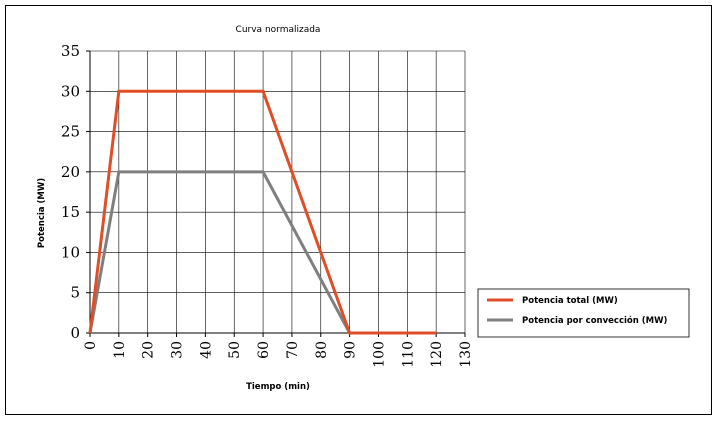 This screenshot has width=724, height=424. I want to click on legend-label-2: Potencia por convección (MW), so click(594, 320).